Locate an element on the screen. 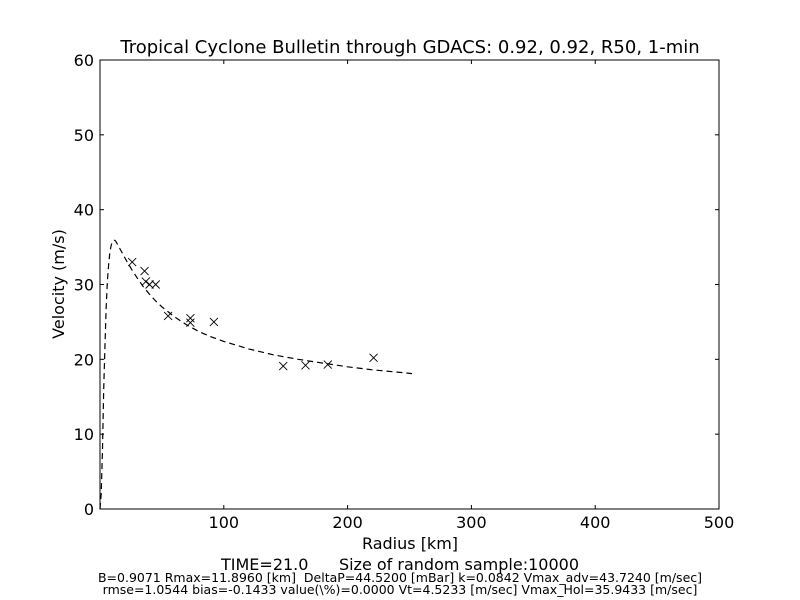 The image size is (800, 600). y-tick-label: 20 is located at coordinates (84, 359).